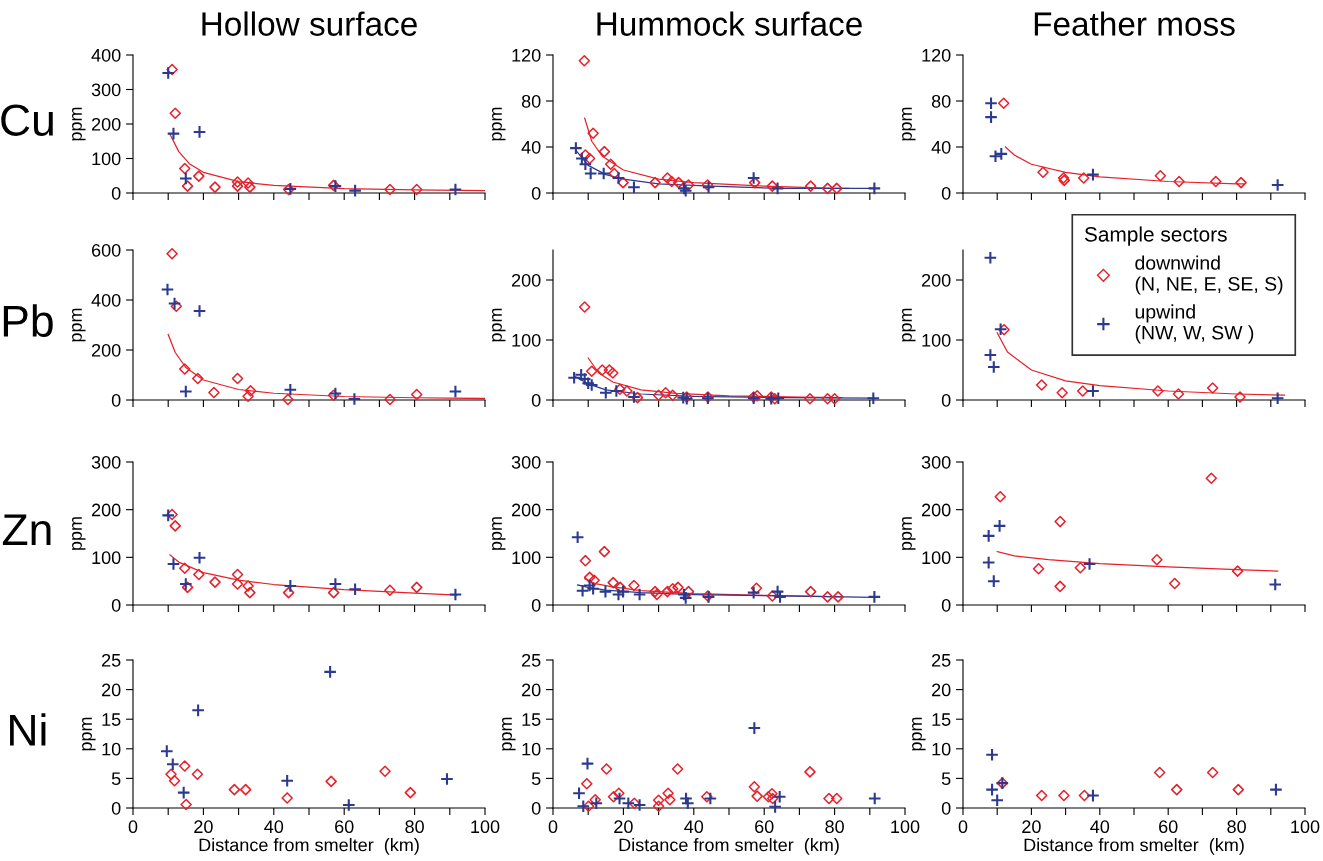  I want to click on legend-label: upwind (NW, W, SW ), so click(1194, 324).